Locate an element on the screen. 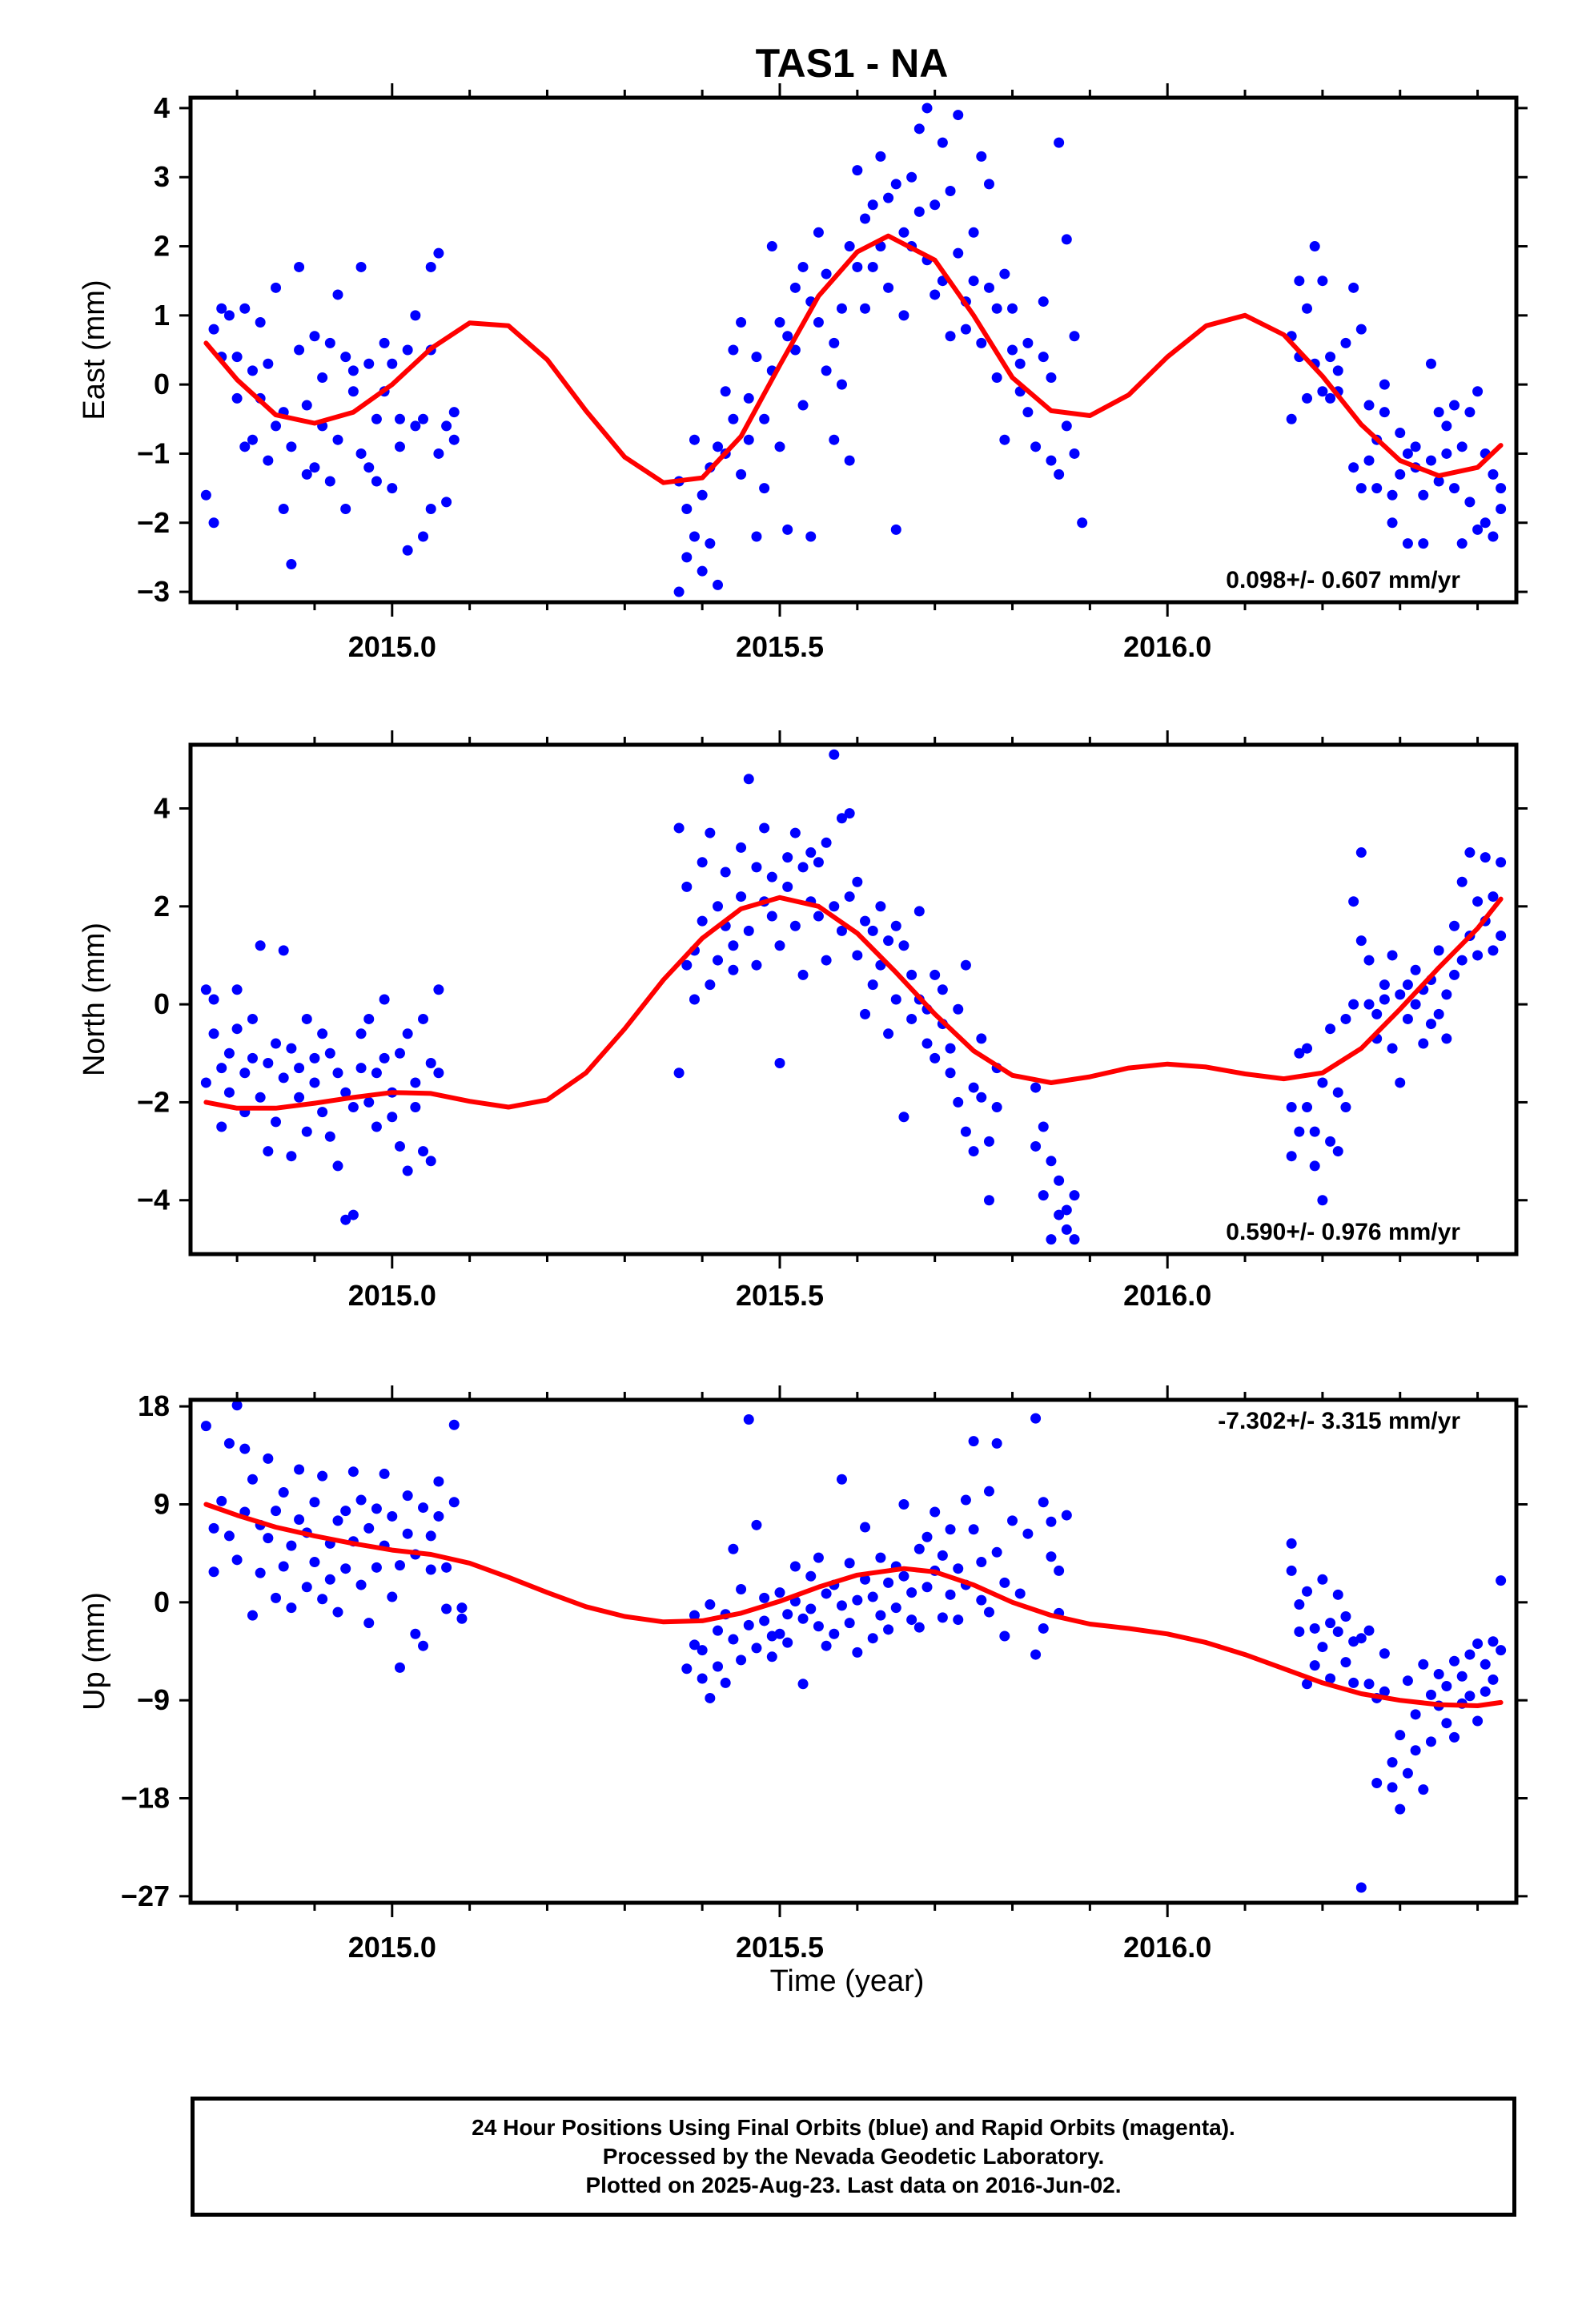  y-tick-label: 3 is located at coordinates (162, 176).